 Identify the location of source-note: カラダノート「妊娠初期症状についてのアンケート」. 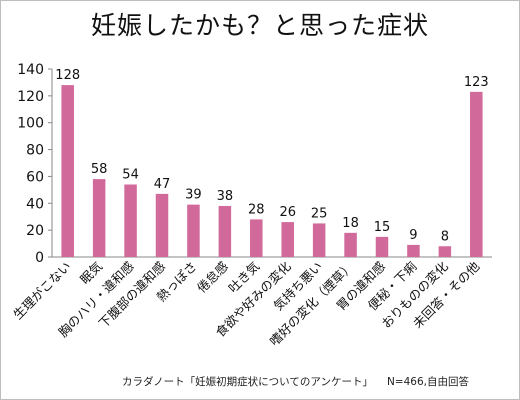
(247, 382).